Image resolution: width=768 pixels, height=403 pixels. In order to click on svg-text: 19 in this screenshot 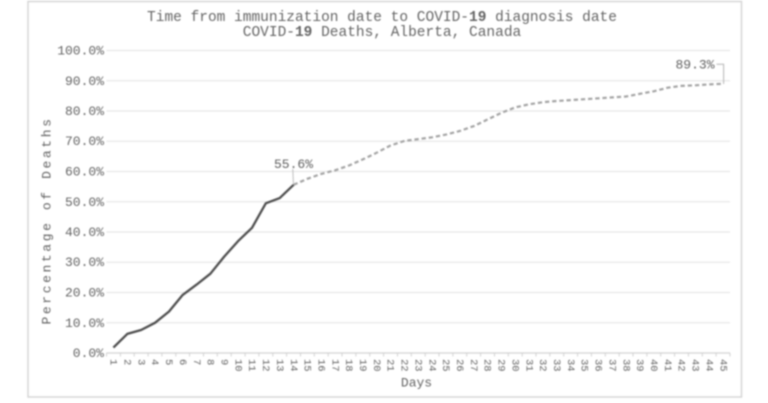, I will do `click(362, 365)`.